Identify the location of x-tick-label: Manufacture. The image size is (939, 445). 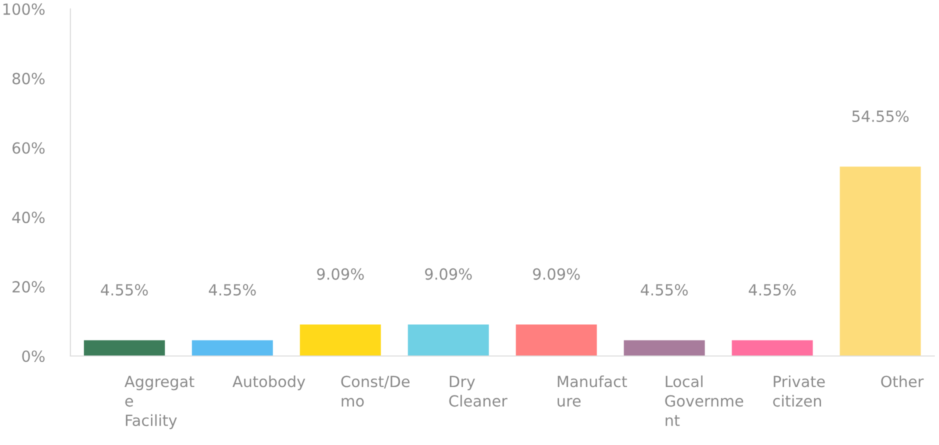
(593, 391).